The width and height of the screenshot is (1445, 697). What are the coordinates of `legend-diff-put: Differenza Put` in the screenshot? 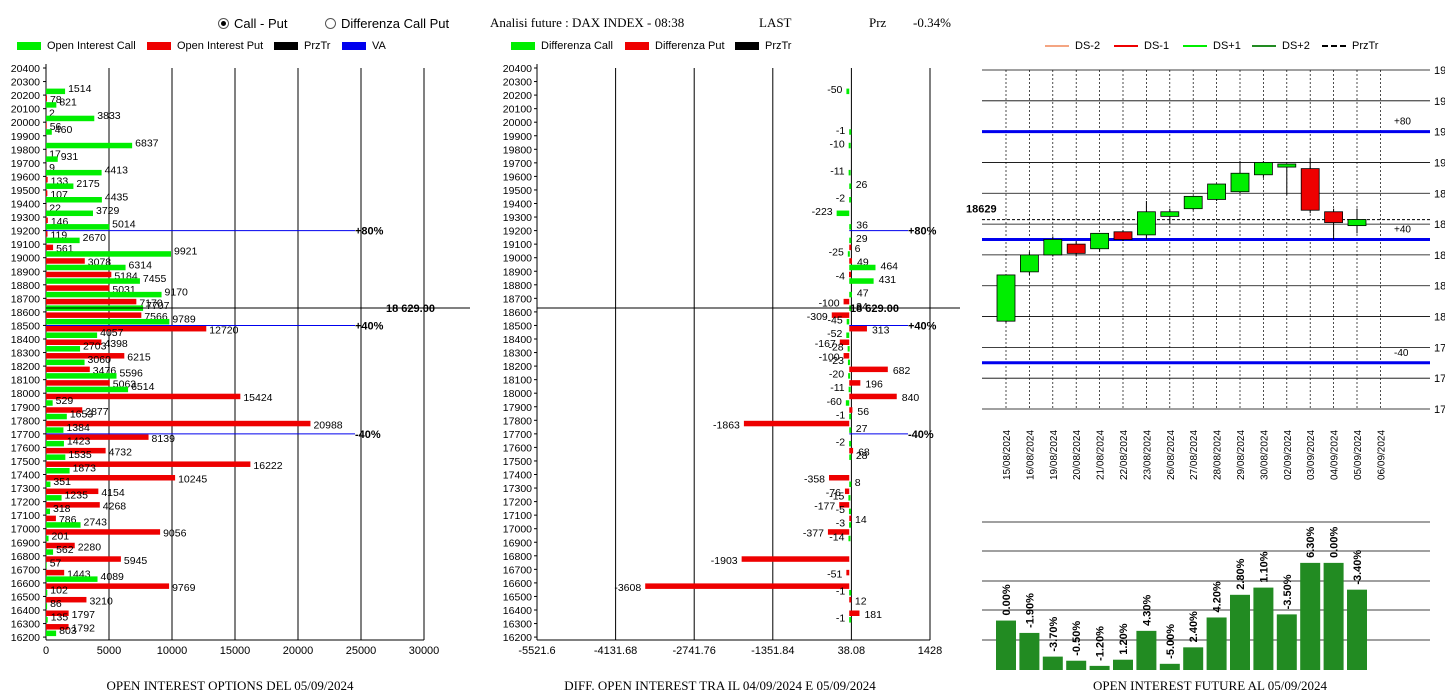 It's located at (675, 46).